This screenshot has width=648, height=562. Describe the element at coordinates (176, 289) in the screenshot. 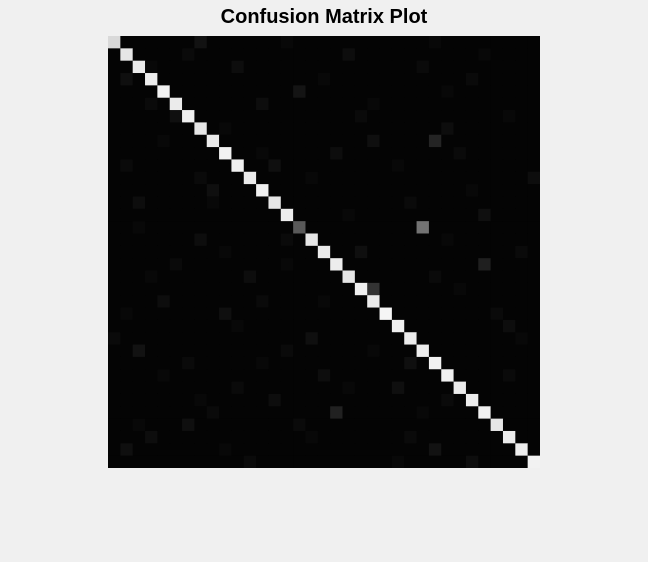

I see `heatmap-cell-r20-c5` at that location.